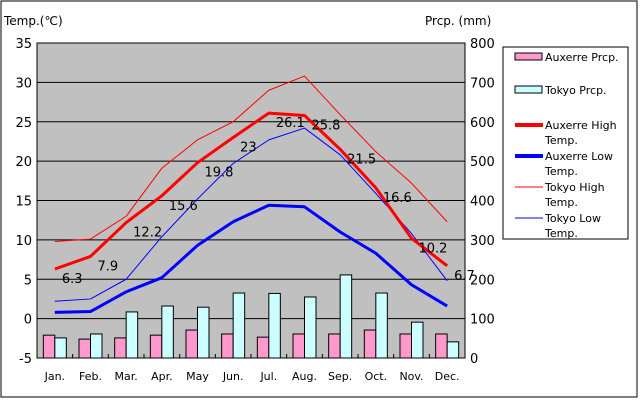  I want to click on data-label: 15.6, so click(183, 206).